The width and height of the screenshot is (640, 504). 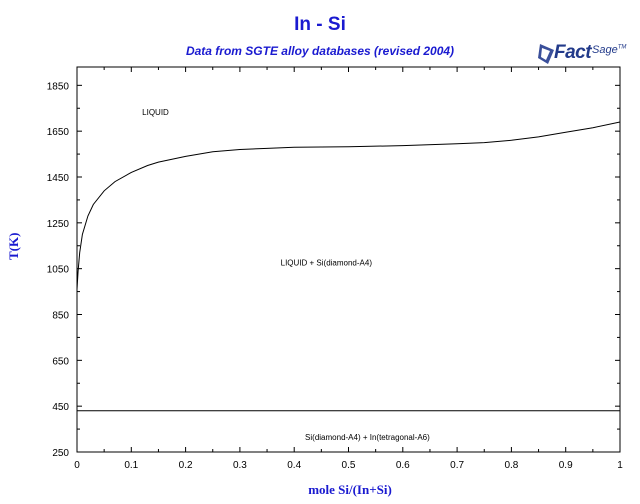 What do you see at coordinates (620, 465) in the screenshot?
I see `x-tick-label: 1` at bounding box center [620, 465].